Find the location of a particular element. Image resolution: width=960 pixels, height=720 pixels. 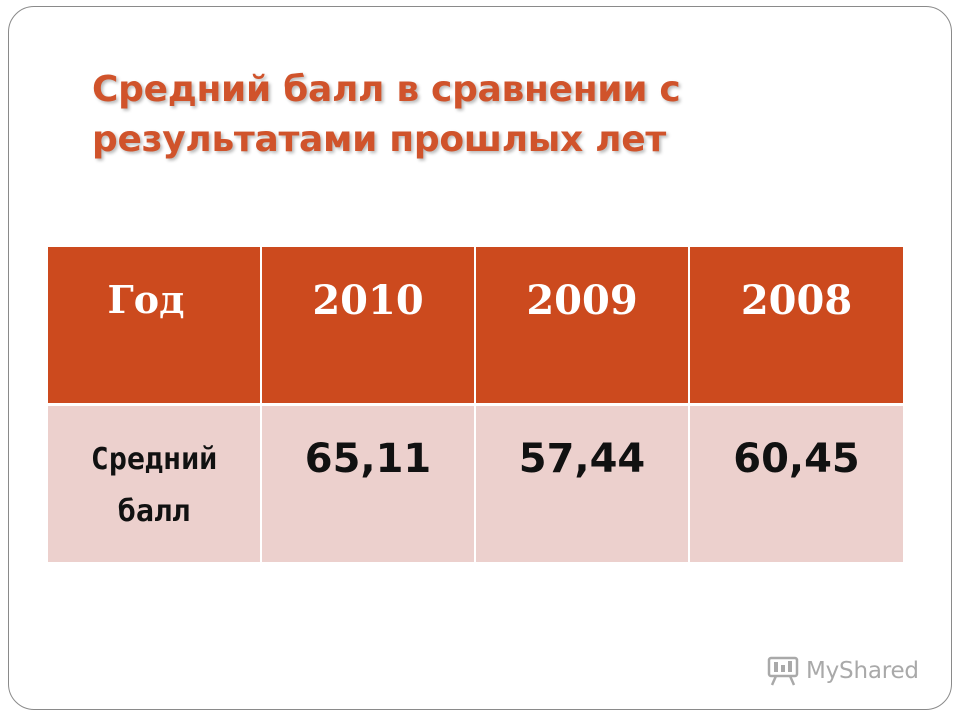

row-label-line-2: балл is located at coordinates (154, 511).